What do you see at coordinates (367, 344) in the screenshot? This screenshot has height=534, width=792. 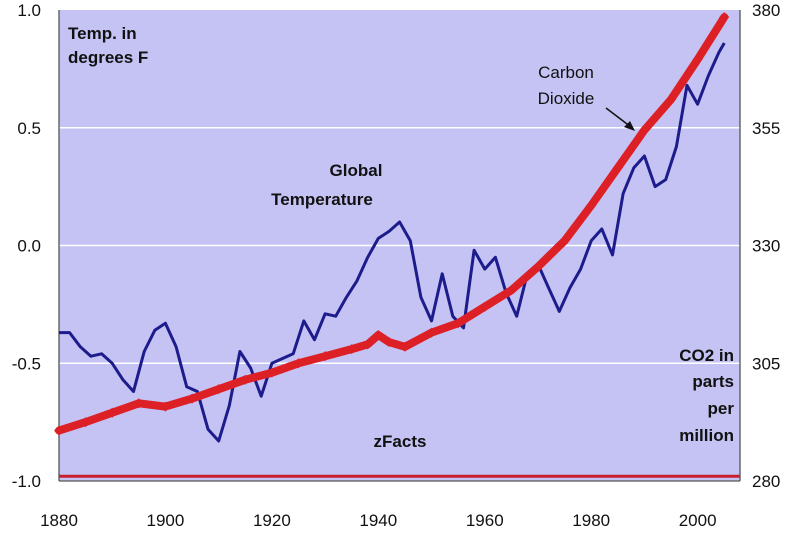 I see `co2-point-1938` at bounding box center [367, 344].